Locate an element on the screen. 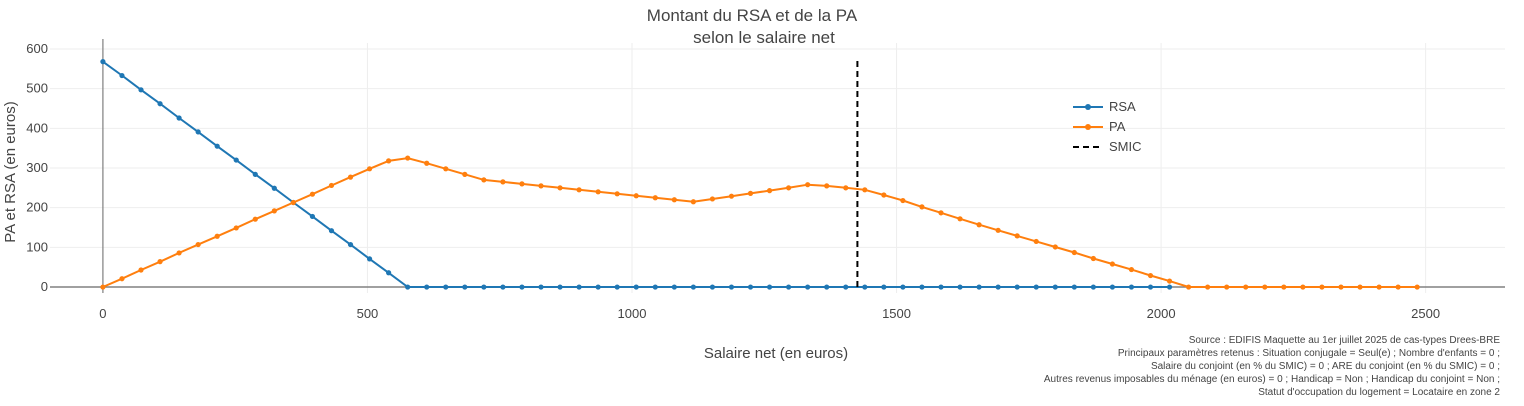 The height and width of the screenshot is (406, 1524). legend-label-rsa: RSA is located at coordinates (1122, 106).